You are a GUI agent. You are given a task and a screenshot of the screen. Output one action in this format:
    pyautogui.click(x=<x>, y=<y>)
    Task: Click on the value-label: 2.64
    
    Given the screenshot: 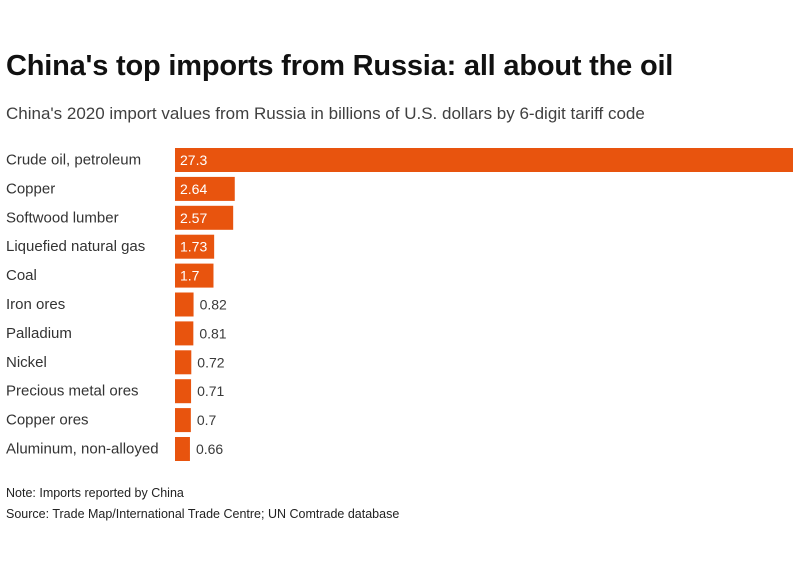 What is the action you would take?
    pyautogui.click(x=193, y=189)
    